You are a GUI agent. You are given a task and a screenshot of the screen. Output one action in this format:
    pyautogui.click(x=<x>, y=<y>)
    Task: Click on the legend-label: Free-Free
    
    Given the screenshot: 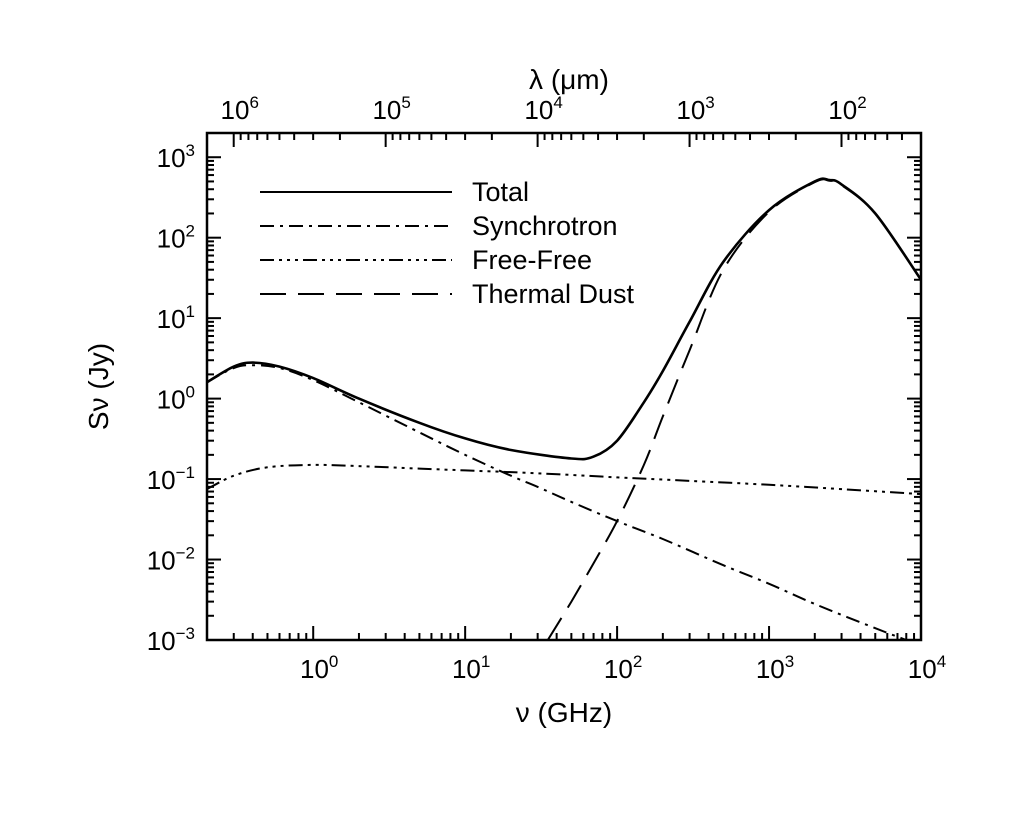 What is the action you would take?
    pyautogui.click(x=532, y=260)
    